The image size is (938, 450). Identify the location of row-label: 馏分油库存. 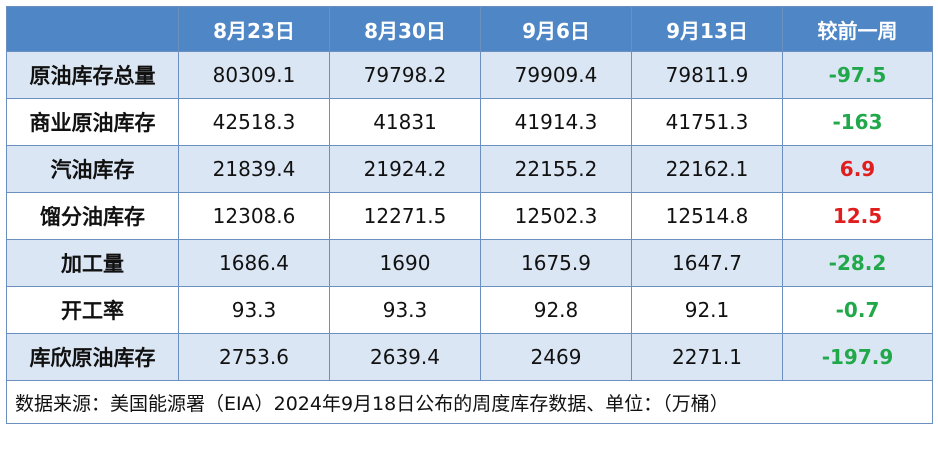
(92, 216).